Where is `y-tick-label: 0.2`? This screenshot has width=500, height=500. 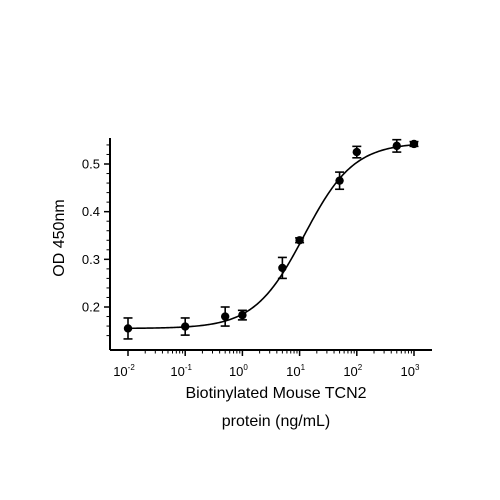
y-tick-label: 0.2 is located at coordinates (91, 307).